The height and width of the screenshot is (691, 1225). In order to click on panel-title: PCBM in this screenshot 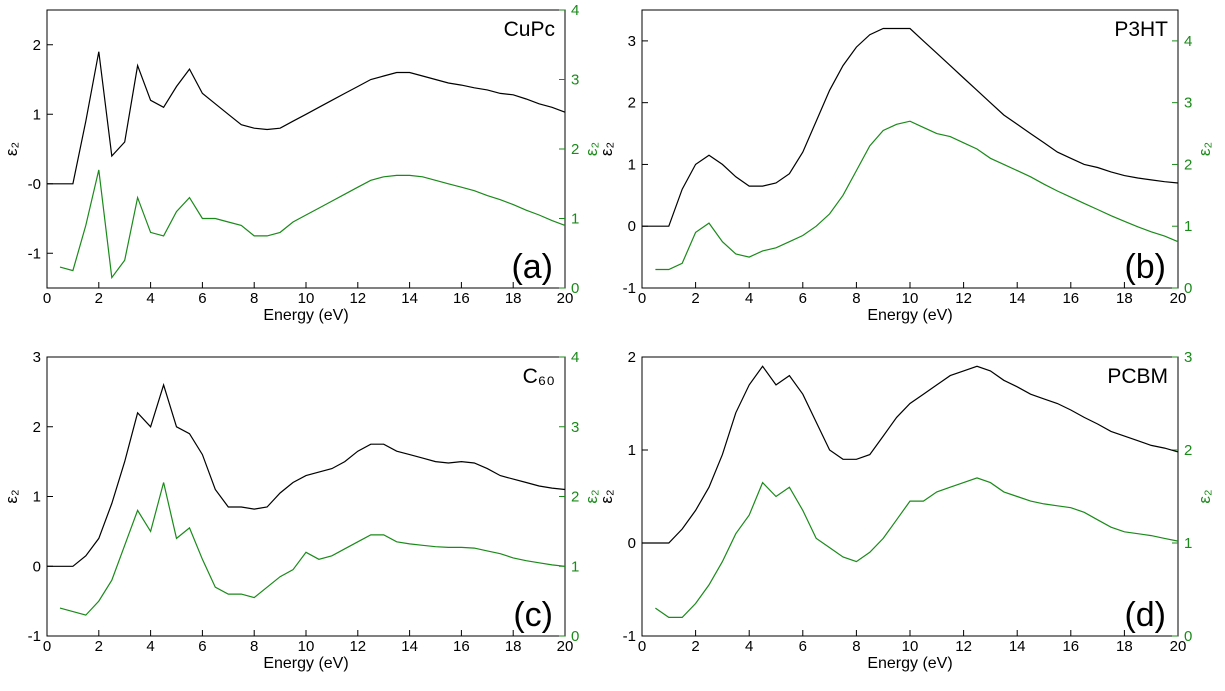, I will do `click(1137, 376)`.